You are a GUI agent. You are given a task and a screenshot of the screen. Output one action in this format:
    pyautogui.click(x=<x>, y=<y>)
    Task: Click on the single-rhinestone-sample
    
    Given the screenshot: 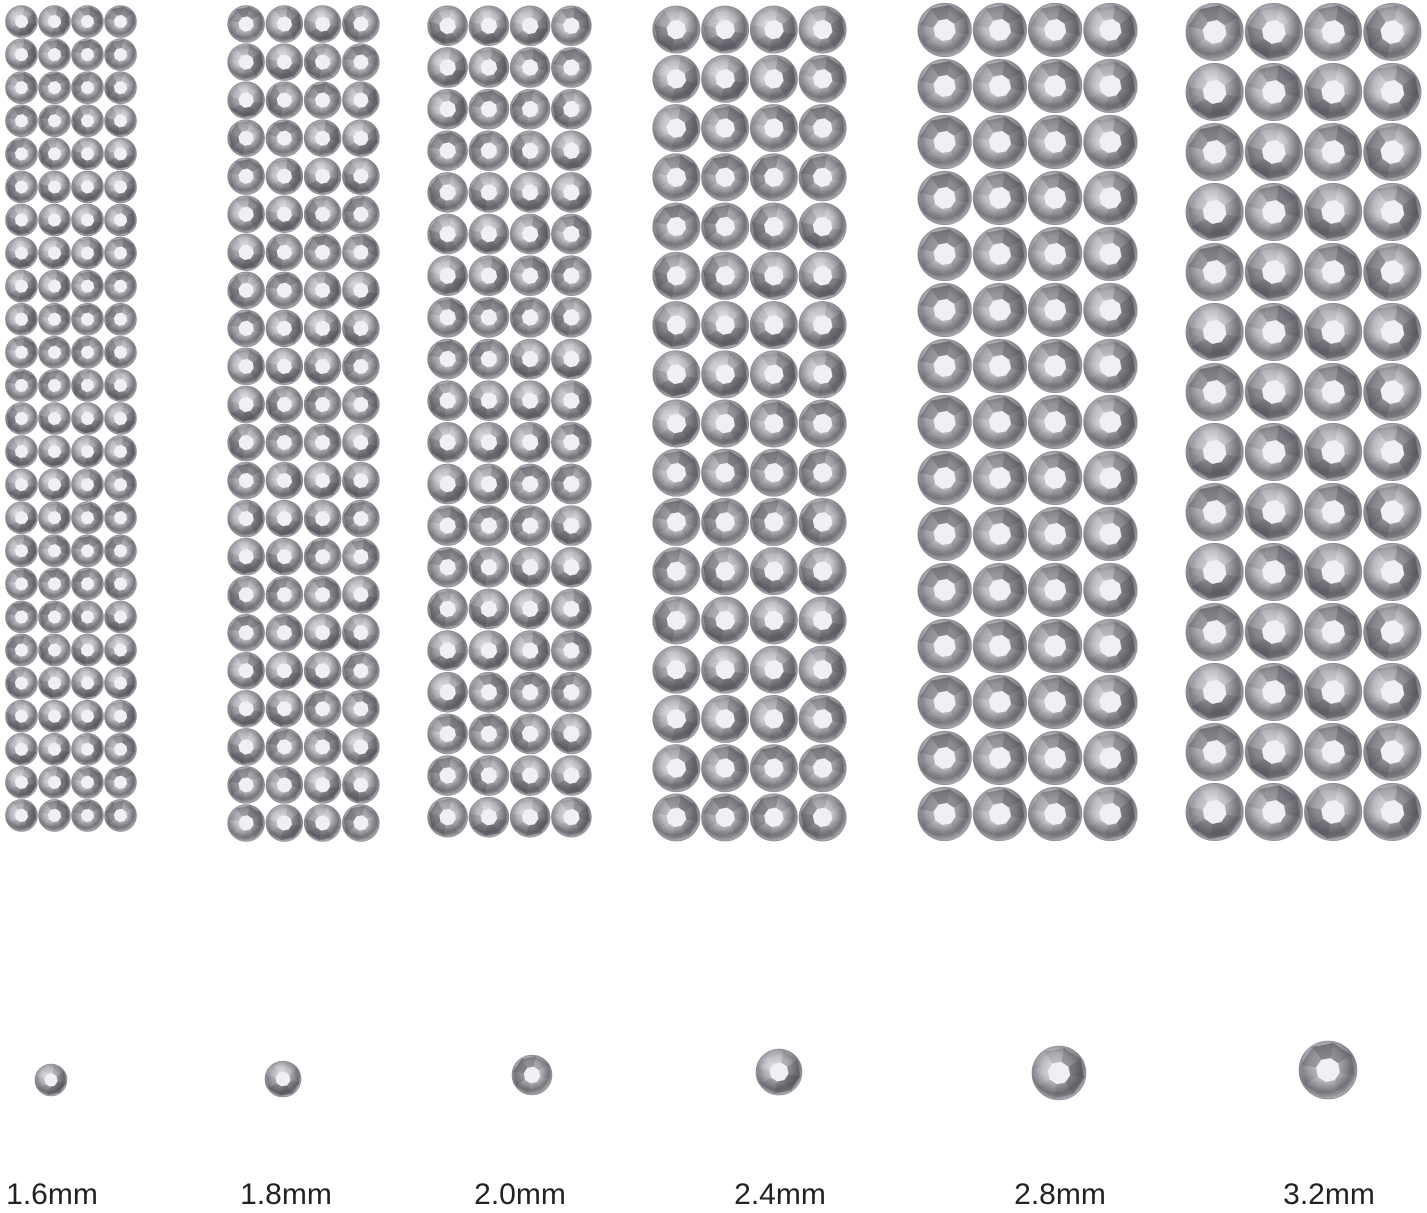 What is the action you would take?
    pyautogui.click(x=779, y=1072)
    